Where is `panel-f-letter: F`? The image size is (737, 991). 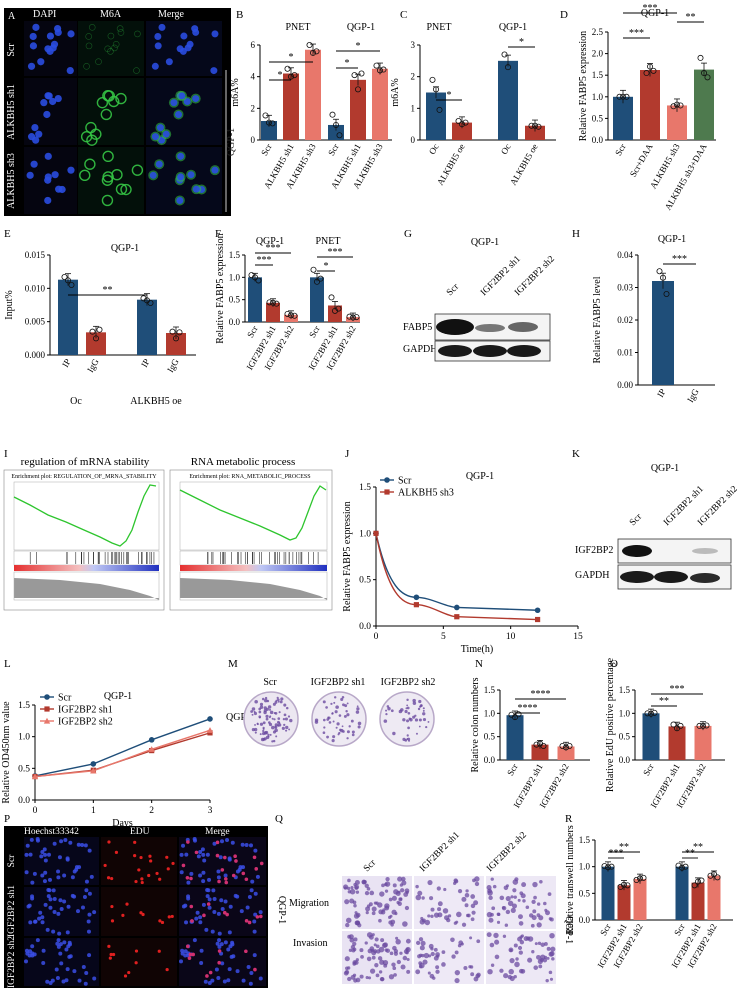 panel-f-letter: F is located at coordinates (218, 234).